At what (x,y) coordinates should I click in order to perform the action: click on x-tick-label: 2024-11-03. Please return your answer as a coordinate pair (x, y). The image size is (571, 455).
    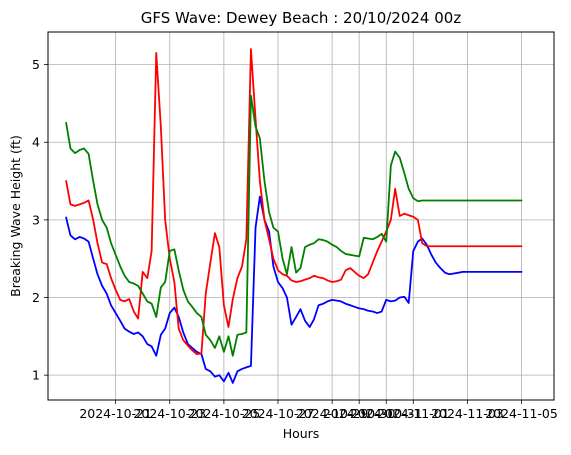
    Looking at the image, I should click on (467, 413).